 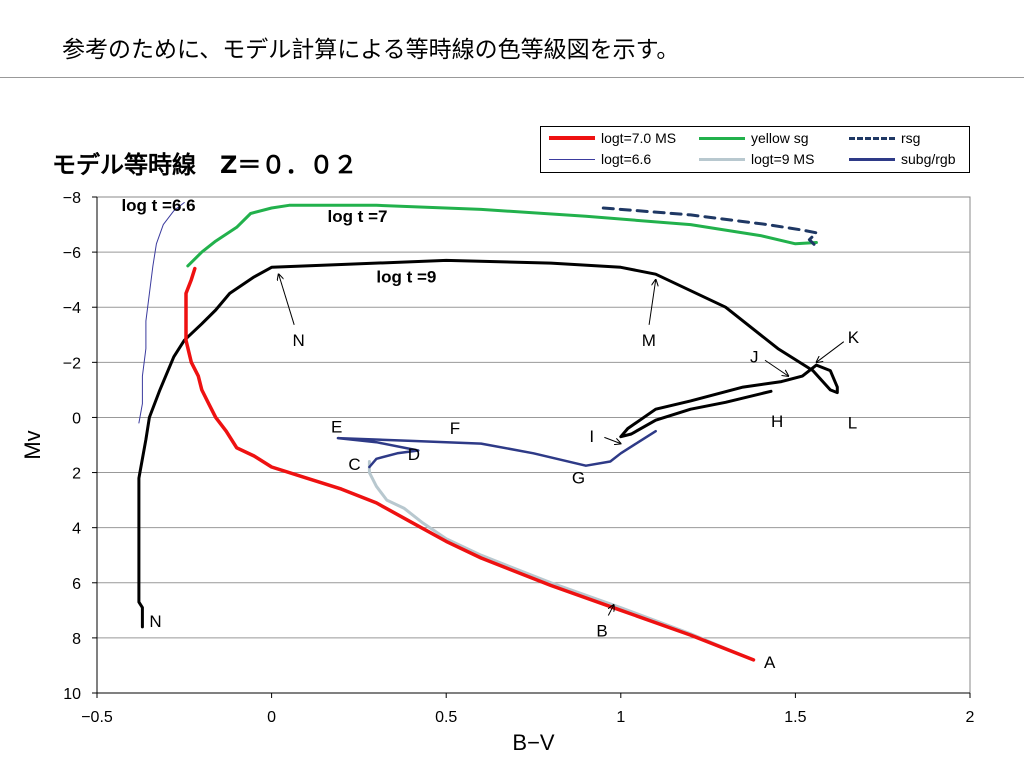 What do you see at coordinates (72, 694) in the screenshot?
I see `y-tick-label: 10` at bounding box center [72, 694].